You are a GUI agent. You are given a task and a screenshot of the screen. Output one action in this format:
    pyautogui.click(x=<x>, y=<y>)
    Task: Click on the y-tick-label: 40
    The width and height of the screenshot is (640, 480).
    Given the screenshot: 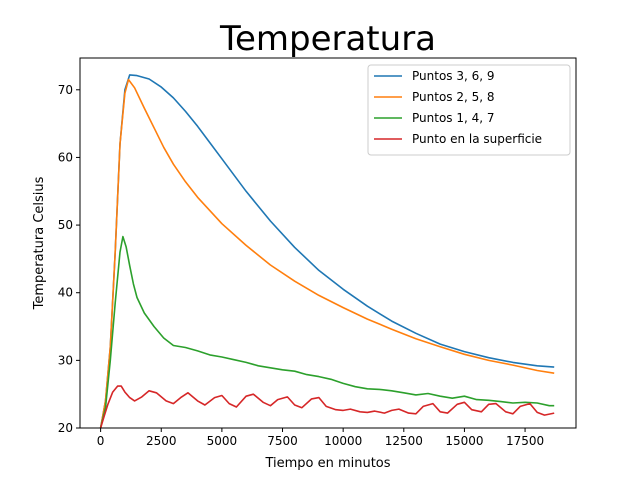 What is the action you would take?
    pyautogui.click(x=65, y=293)
    